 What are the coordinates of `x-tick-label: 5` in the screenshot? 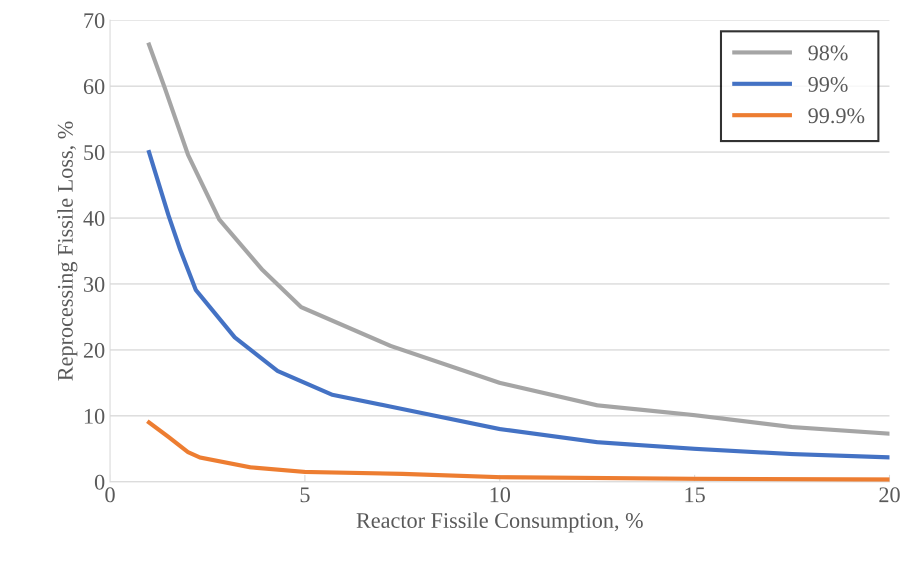 It's located at (305, 495).